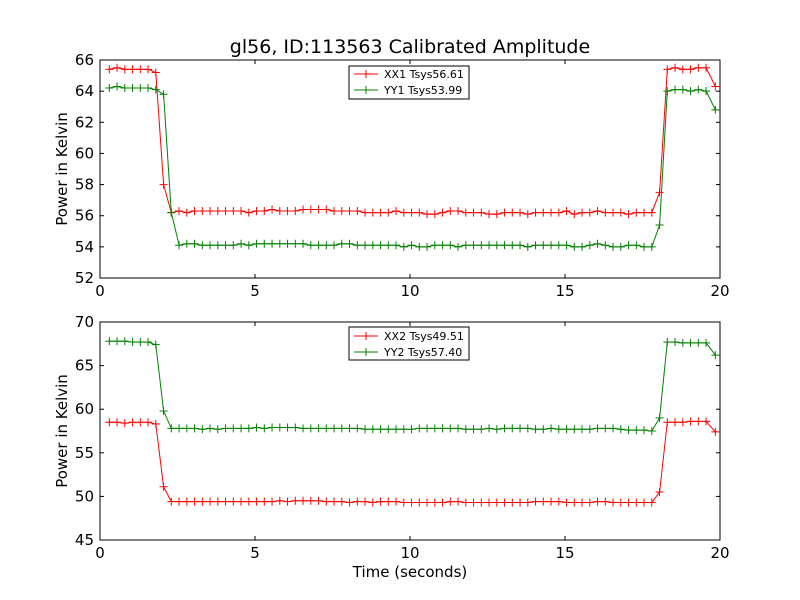 This screenshot has height=600, width=800. I want to click on y-tick-label: 65, so click(84, 366).